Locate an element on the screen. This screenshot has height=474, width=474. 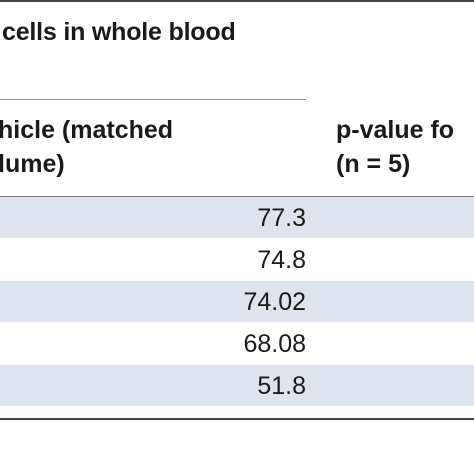
table-caption: cells in whole blood is located at coordinates (119, 32).